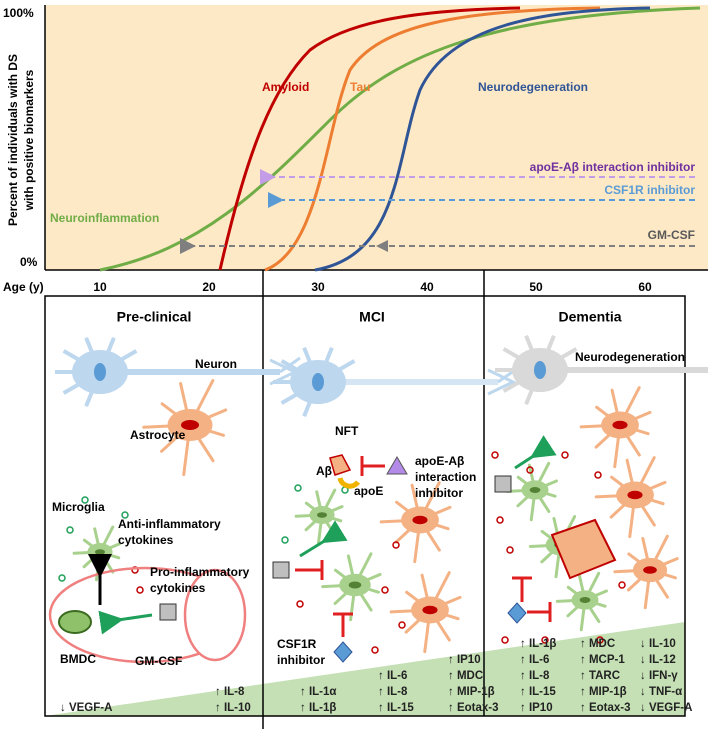  Describe the element at coordinates (349, 483) in the screenshot. I see `apoe` at that location.